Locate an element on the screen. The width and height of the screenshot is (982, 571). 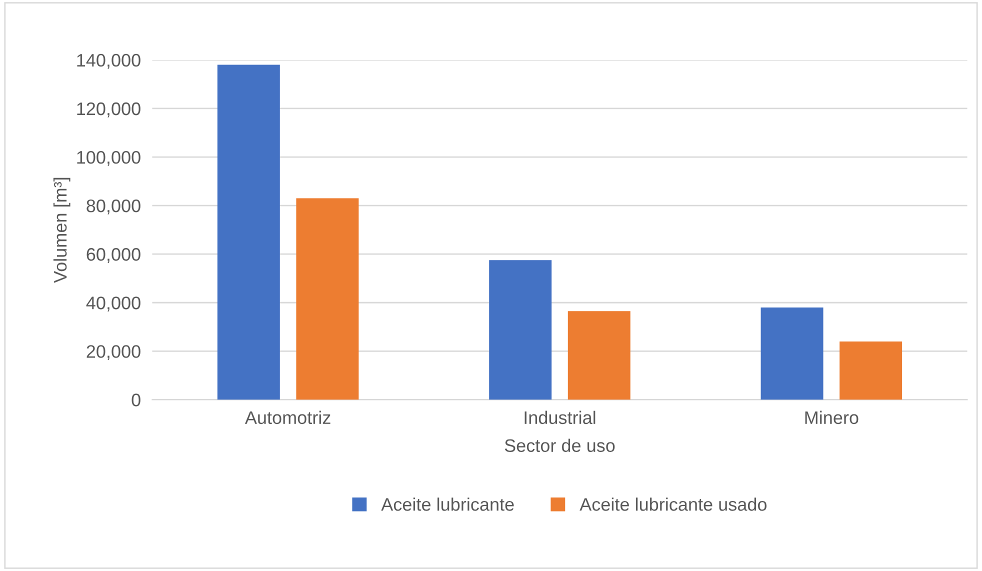
y-tick-label: 80,000 is located at coordinates (113, 206).